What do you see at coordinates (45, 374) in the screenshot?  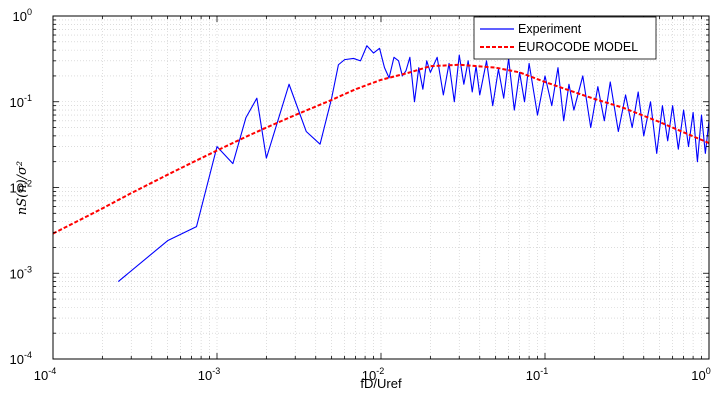 I see `x-tick-label: 10⁻⁴` at bounding box center [45, 374].